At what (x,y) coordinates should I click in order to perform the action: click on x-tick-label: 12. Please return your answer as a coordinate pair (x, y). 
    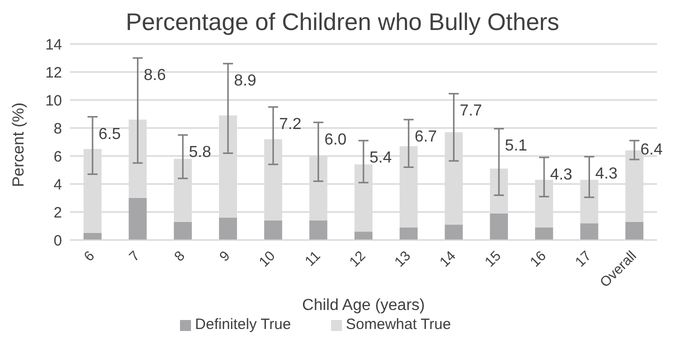
    Looking at the image, I should click on (357, 258).